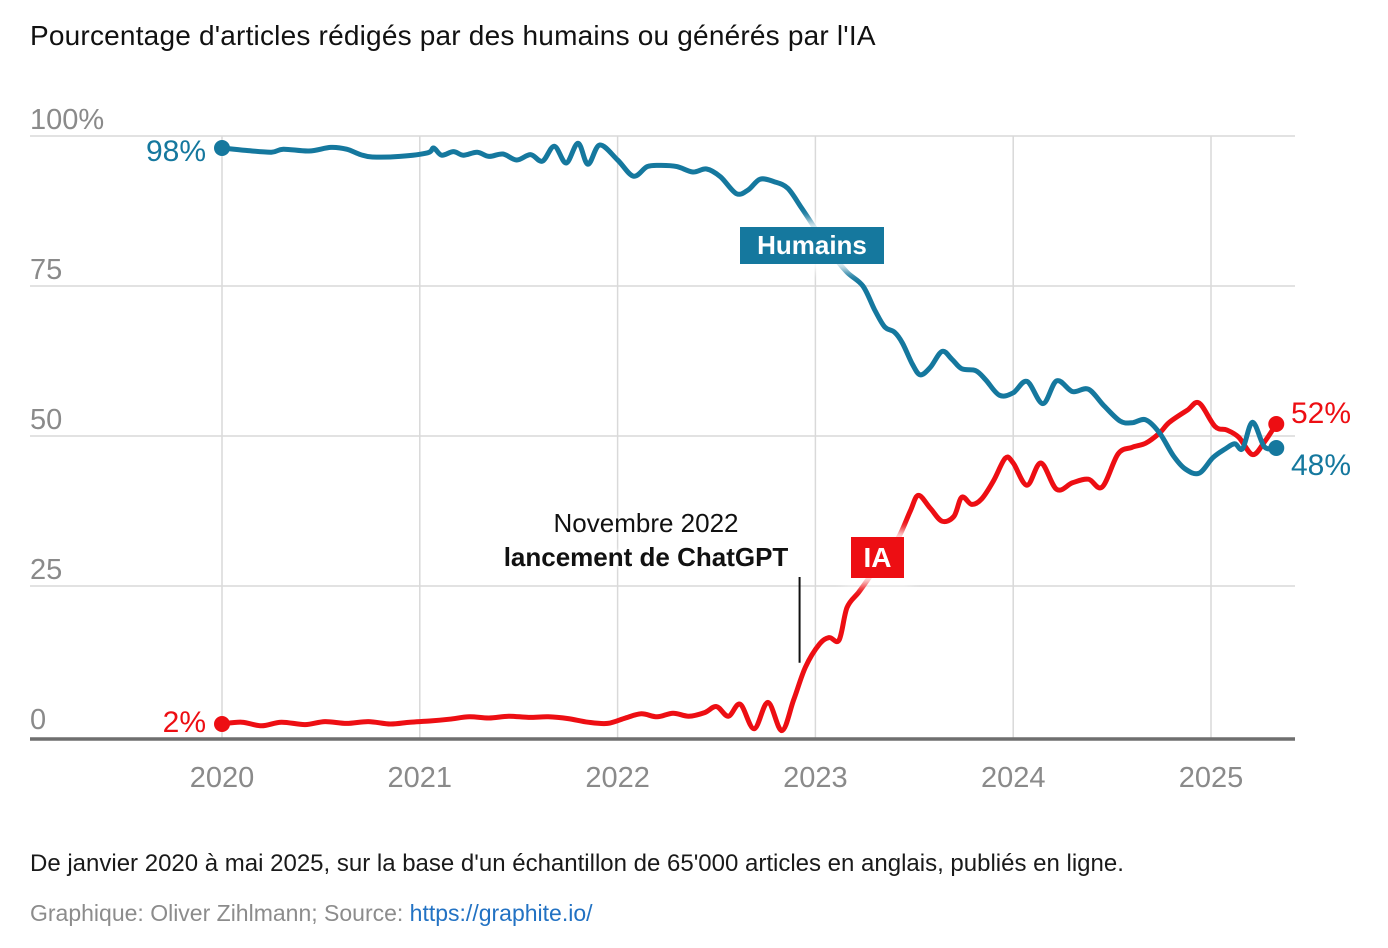  I want to click on source-link: https://graphite.io/, so click(501, 913).